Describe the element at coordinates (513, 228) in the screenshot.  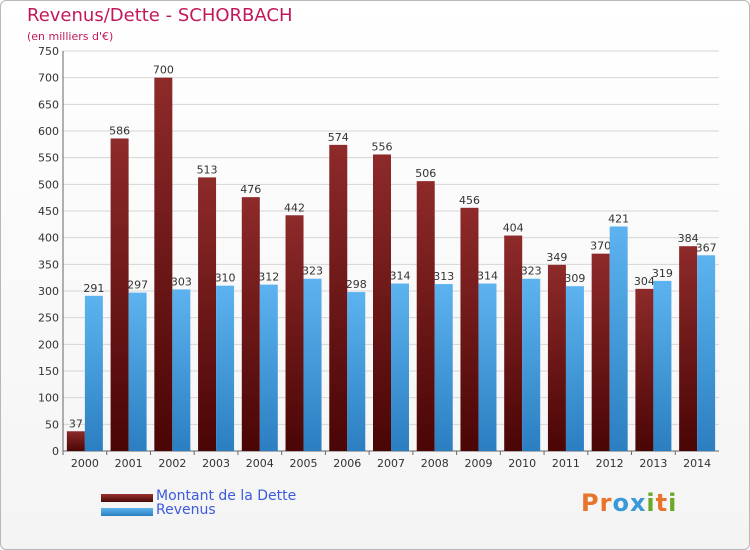
I see `data-label-dette: 404` at that location.